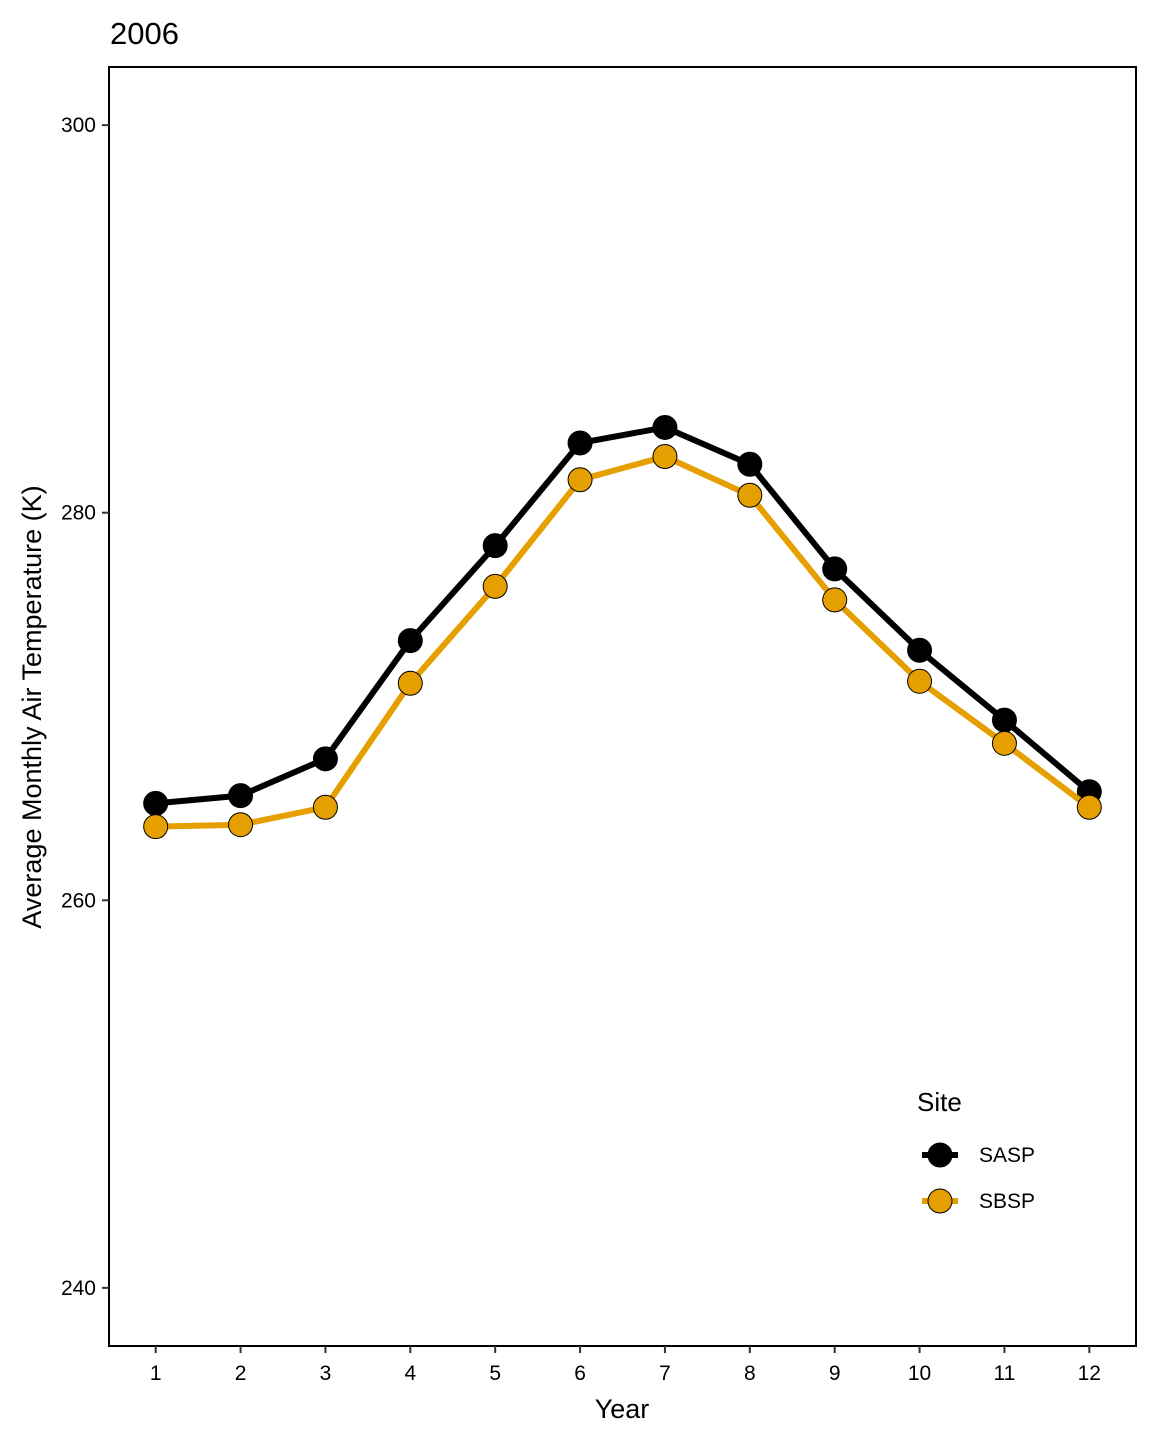  I want to click on x-tick-label: 10, so click(919, 1373).